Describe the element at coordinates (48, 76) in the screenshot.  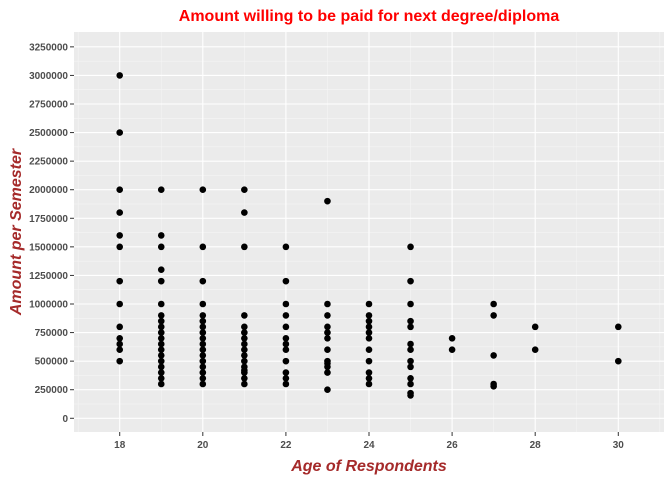
I see `y-tick-label: 3000000` at that location.